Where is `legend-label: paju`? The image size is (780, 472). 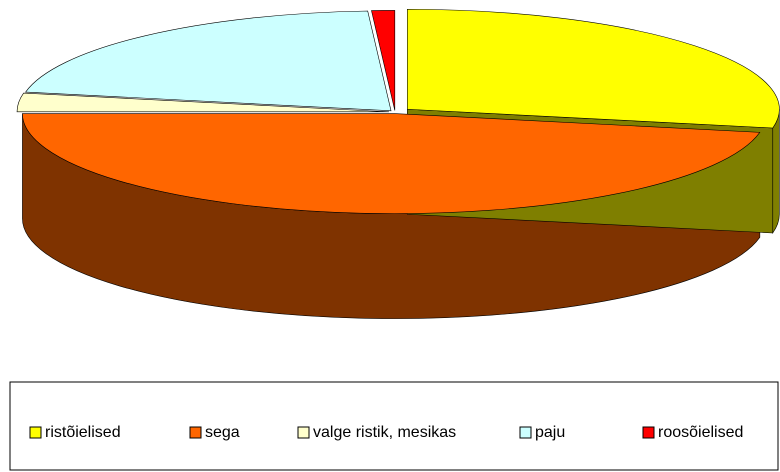
legend-label: paju is located at coordinates (550, 432).